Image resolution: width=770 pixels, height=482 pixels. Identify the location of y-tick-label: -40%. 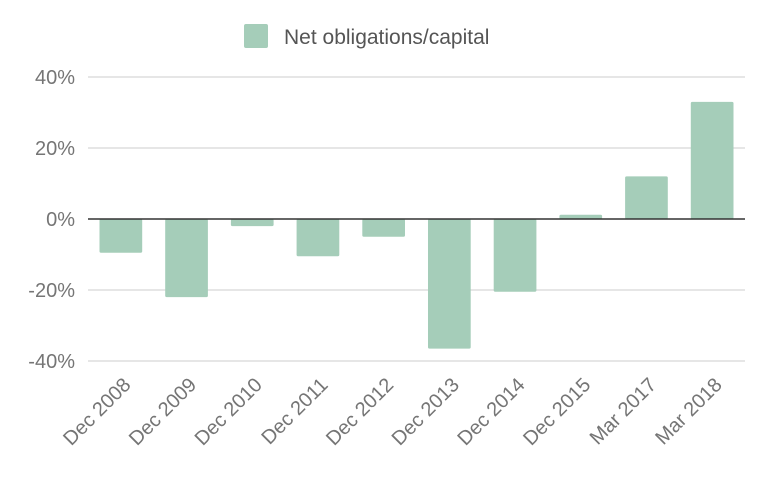
(51, 362).